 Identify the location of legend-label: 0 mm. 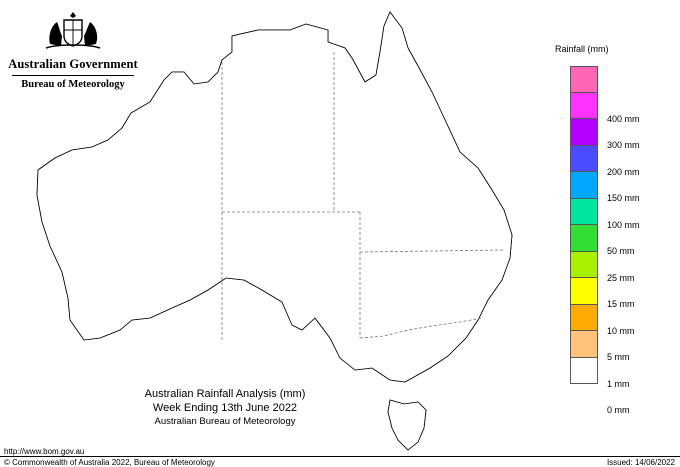
(618, 410).